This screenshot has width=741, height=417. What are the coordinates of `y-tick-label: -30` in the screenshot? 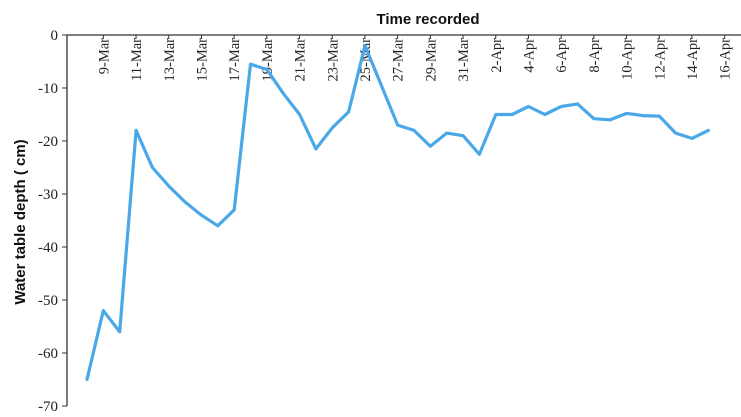 It's located at (48, 195).